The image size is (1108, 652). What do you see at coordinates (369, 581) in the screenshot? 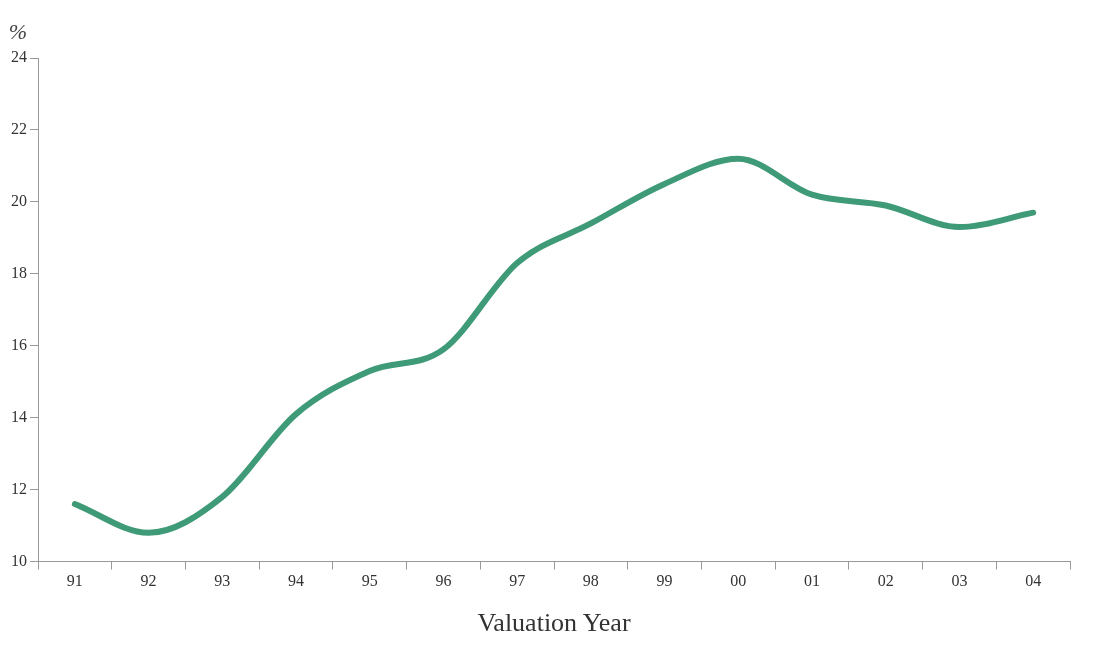
I see `x-tick-label: 95` at bounding box center [369, 581].